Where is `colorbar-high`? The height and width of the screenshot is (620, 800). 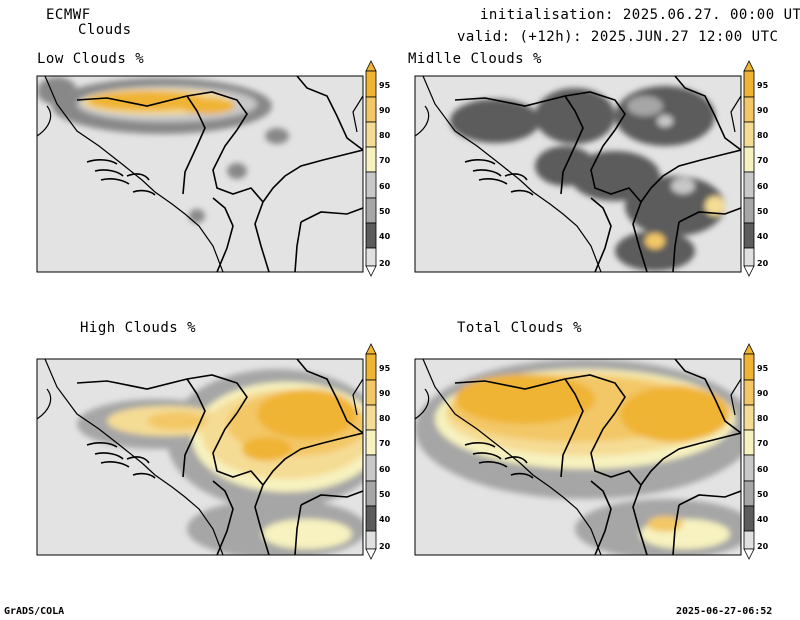 colorbar-high is located at coordinates (371, 451).